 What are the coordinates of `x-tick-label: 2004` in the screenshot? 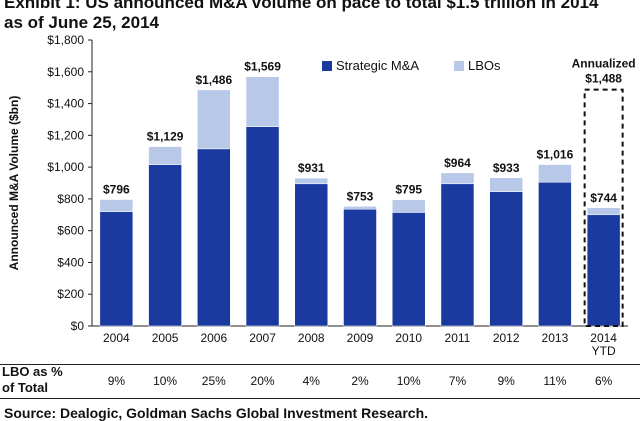 It's located at (116, 338).